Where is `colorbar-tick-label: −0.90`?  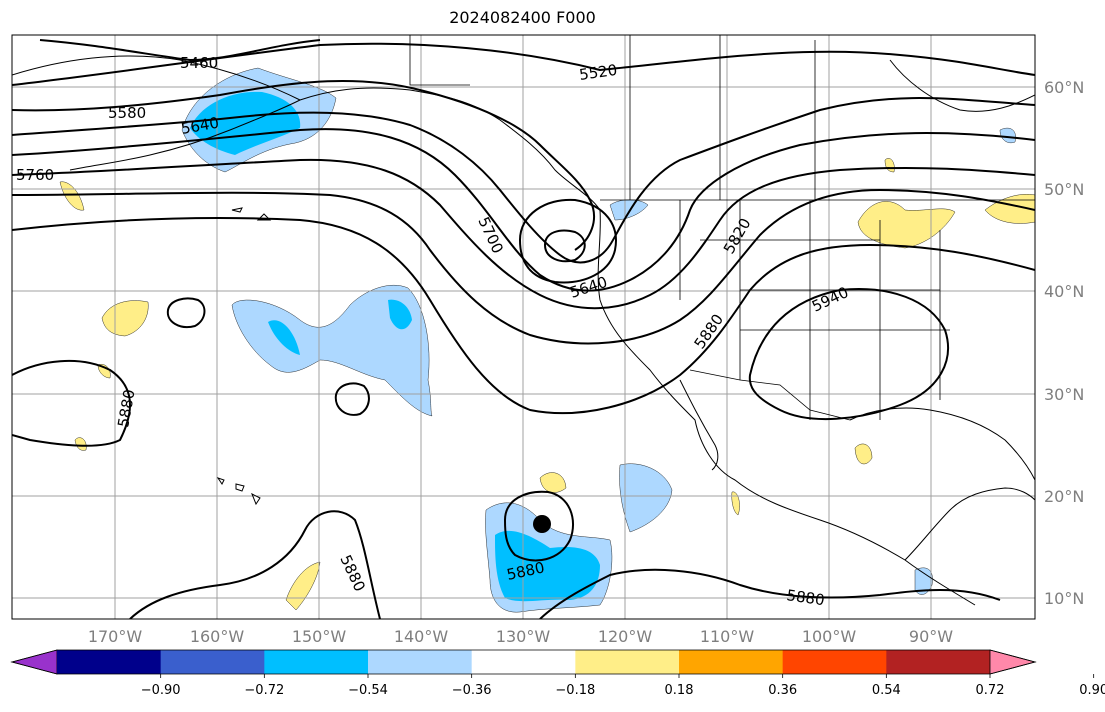 colorbar-tick-label: −0.90 is located at coordinates (161, 690).